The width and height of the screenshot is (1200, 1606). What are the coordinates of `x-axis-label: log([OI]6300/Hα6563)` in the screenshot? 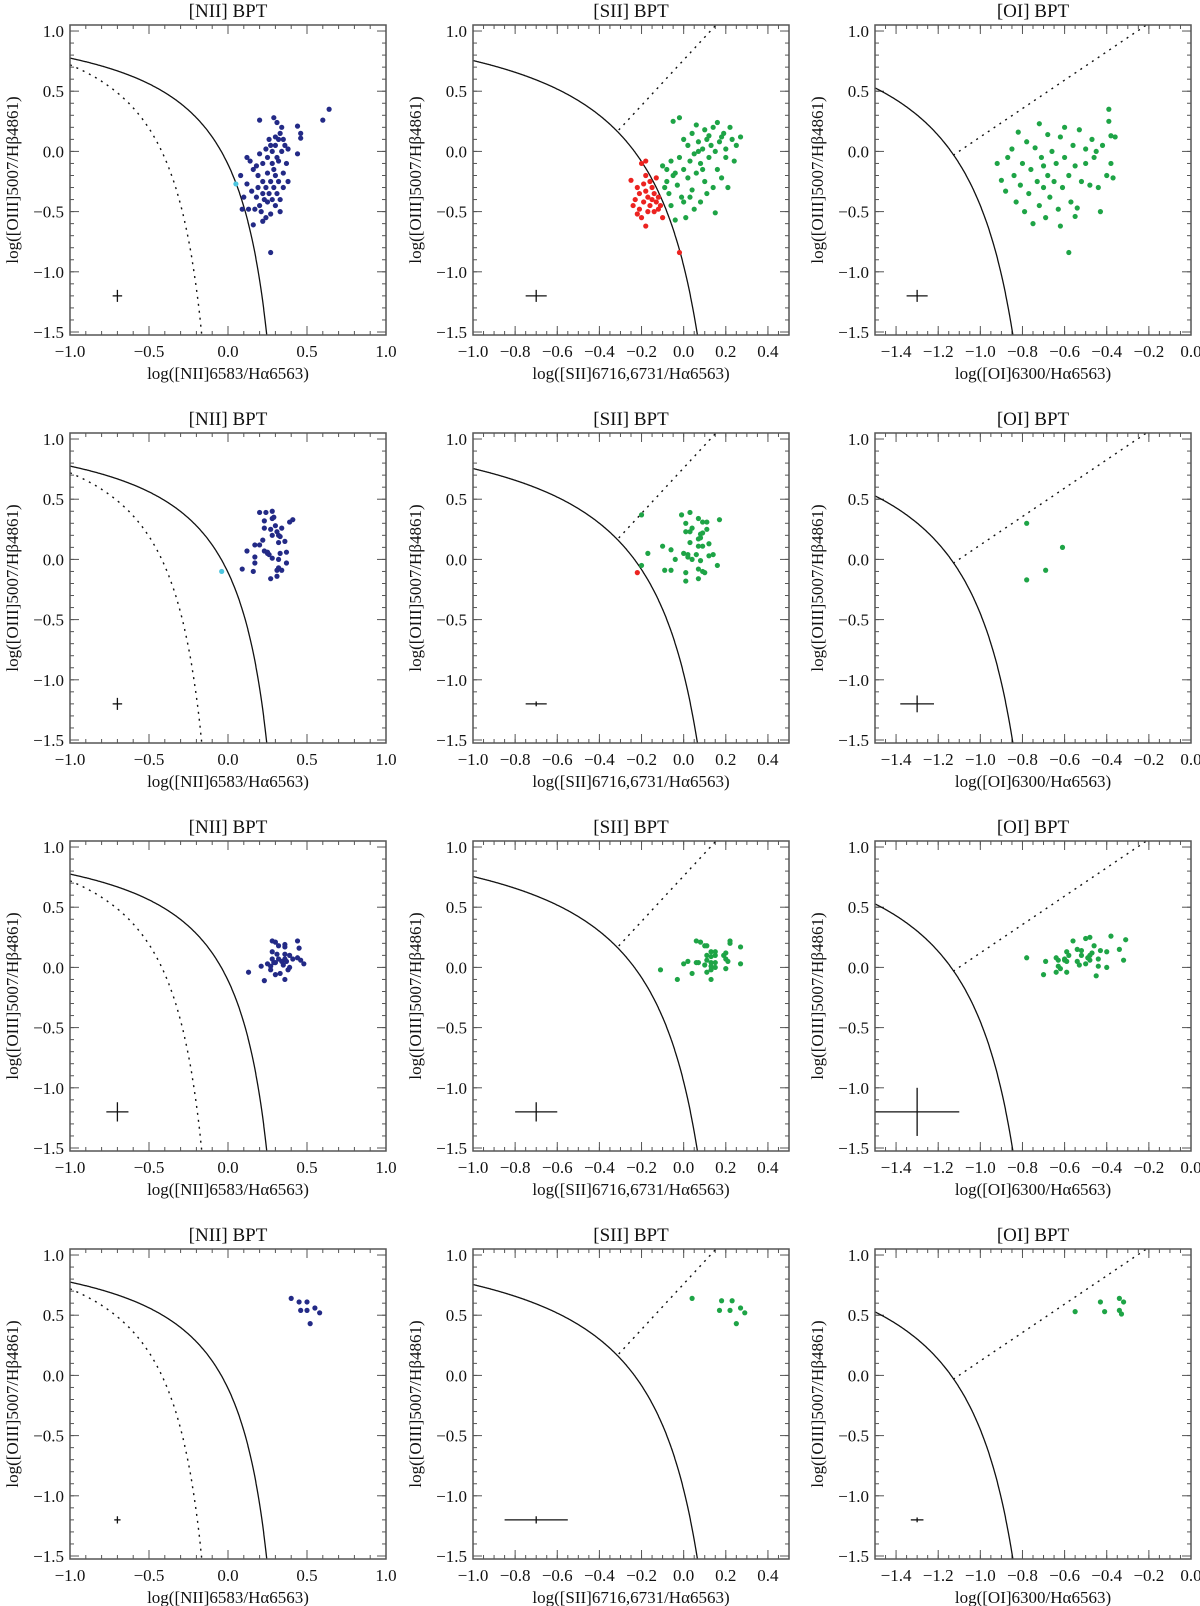 It's located at (1033, 1597).